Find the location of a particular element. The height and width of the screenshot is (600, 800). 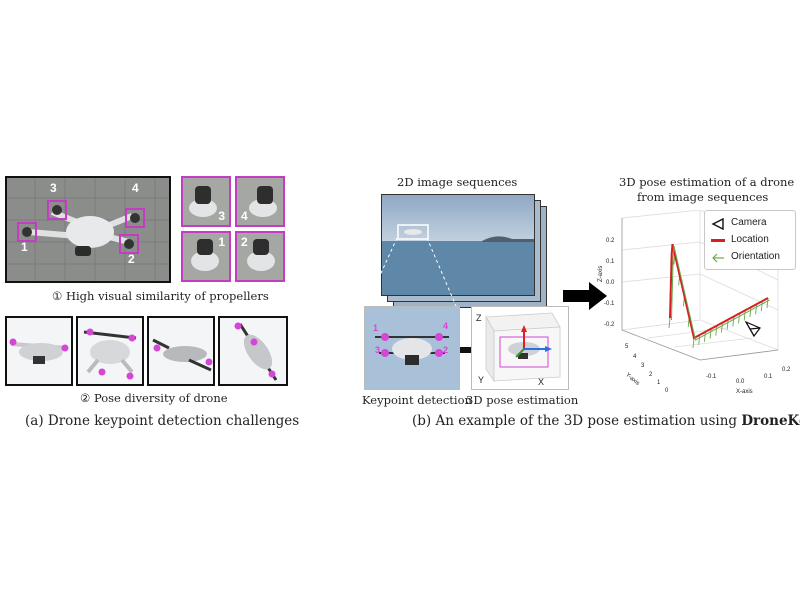

orientation-legend-icon is located at coordinates (718, 258).